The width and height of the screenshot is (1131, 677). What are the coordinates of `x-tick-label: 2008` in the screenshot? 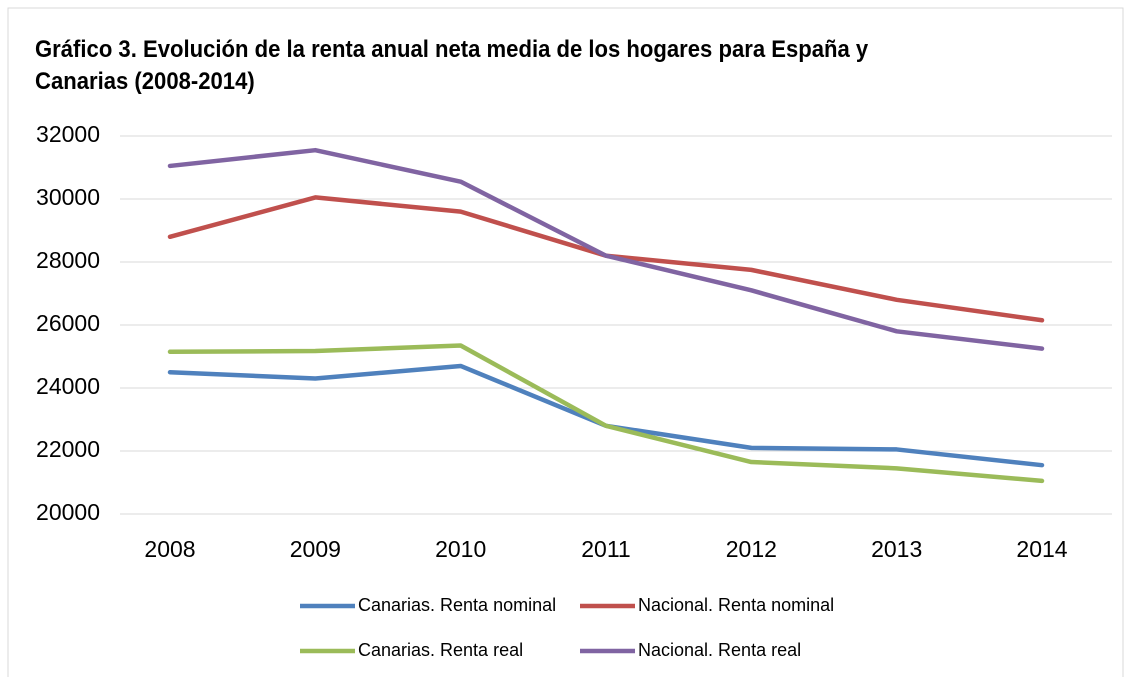 It's located at (169, 549).